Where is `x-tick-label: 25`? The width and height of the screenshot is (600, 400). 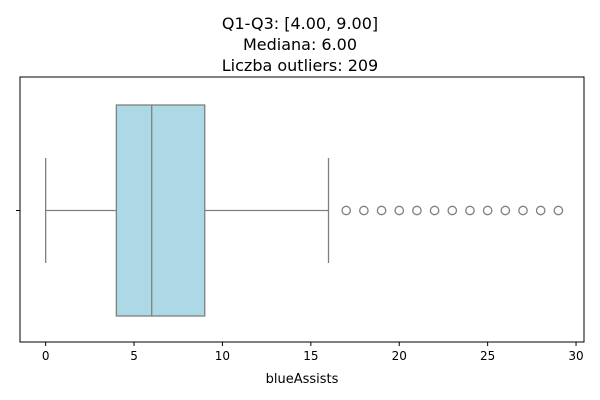 x-tick-label: 25 is located at coordinates (487, 356).